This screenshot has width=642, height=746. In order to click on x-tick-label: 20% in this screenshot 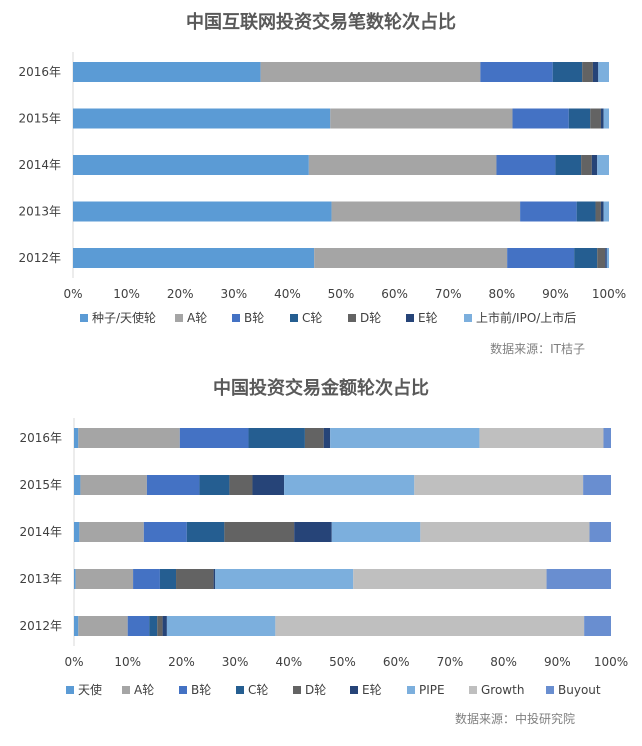, I will do `click(180, 294)`.